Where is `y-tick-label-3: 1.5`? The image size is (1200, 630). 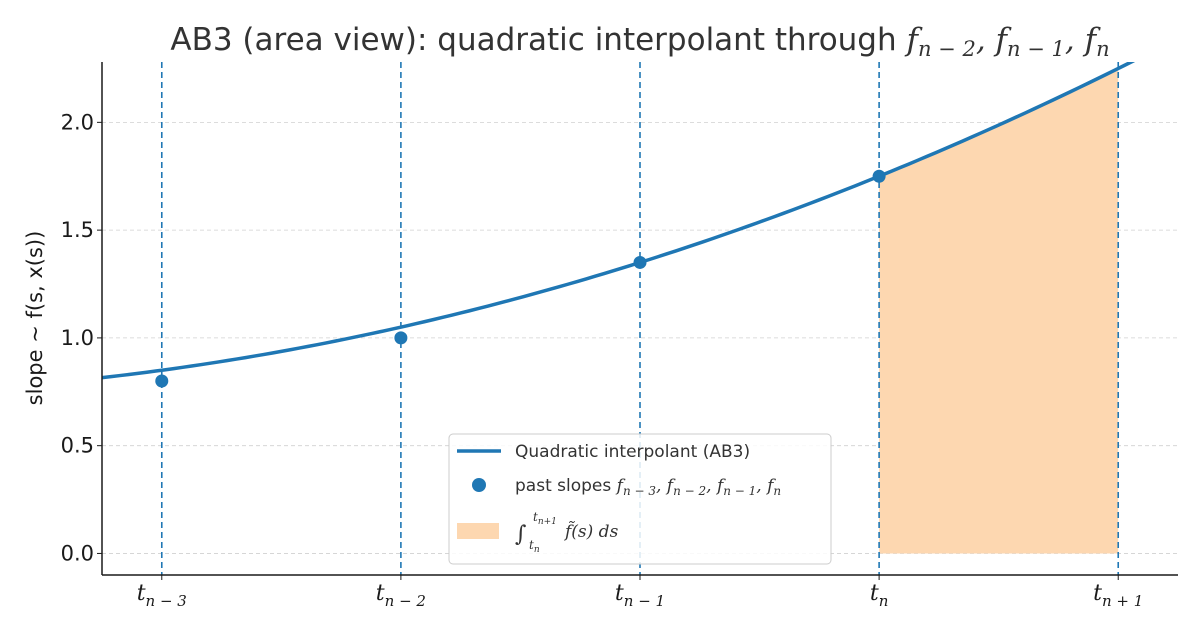 y-tick-label-3: 1.5 is located at coordinates (77, 230).